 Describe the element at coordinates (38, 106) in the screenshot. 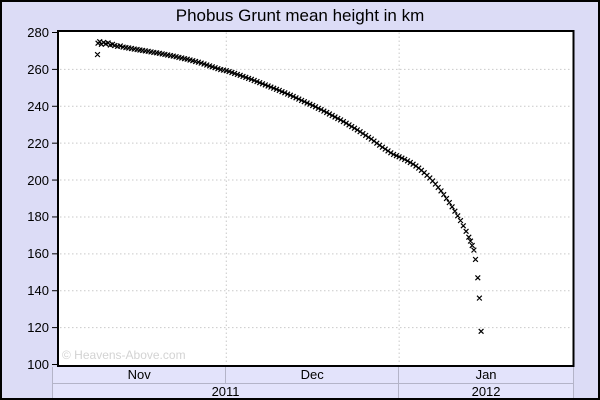

I see `y-axis-tick-label: 240` at that location.